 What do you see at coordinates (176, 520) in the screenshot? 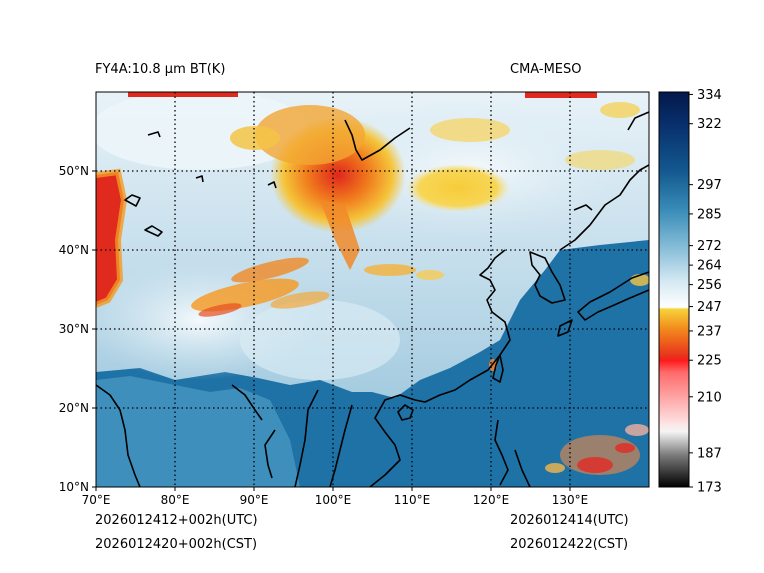
I see `init-time-utc: 2026012412+002h(UTC)` at bounding box center [176, 520].